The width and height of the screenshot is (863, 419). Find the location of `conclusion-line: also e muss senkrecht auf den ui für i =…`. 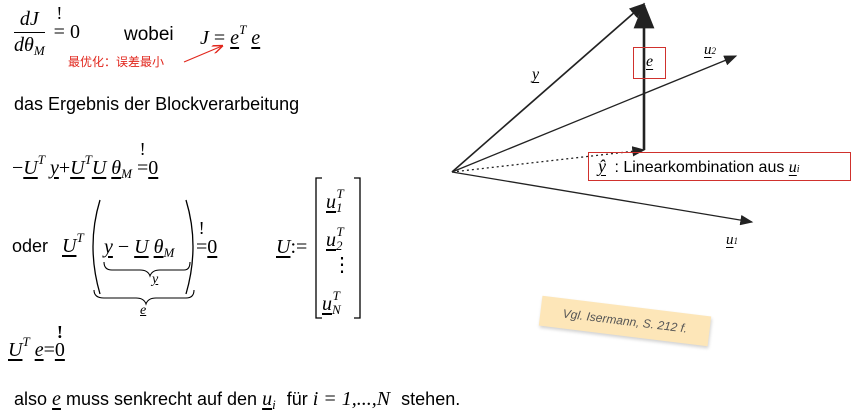

conclusion-line: also e muss senkrecht auf den ui für i =… is located at coordinates (237, 400).